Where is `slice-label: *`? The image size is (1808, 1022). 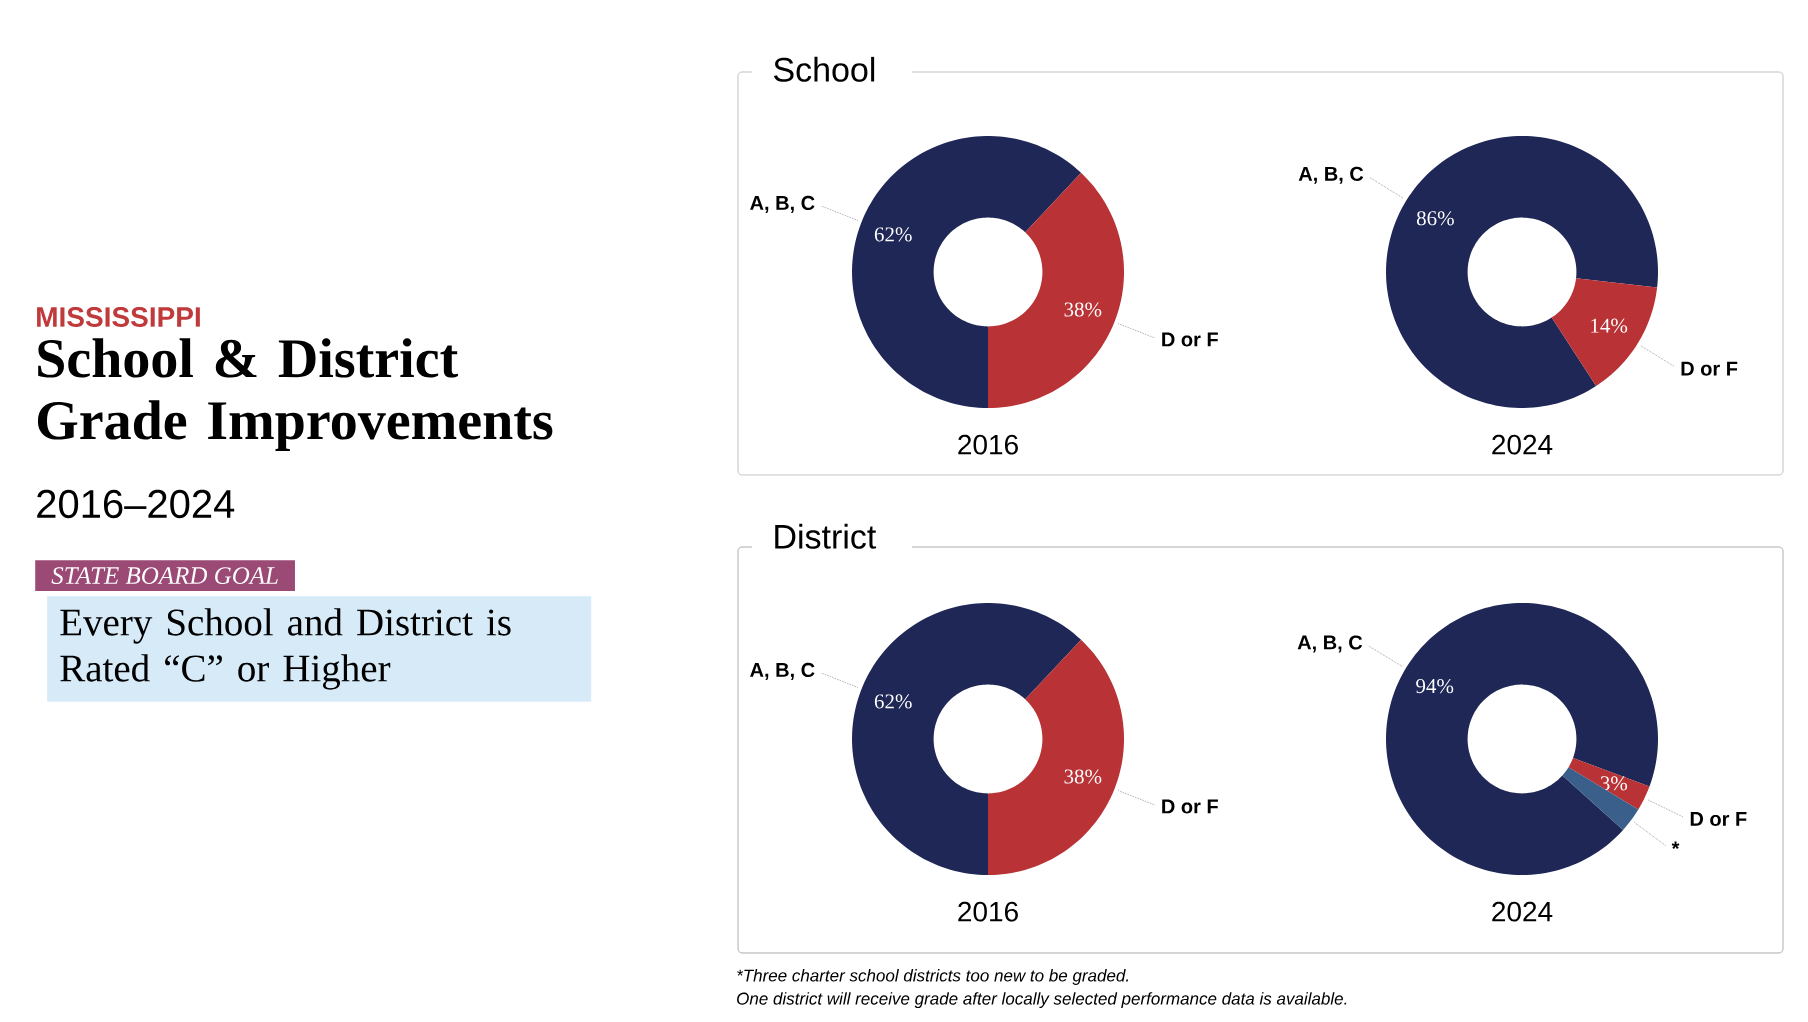 slice-label: * is located at coordinates (1675, 845).